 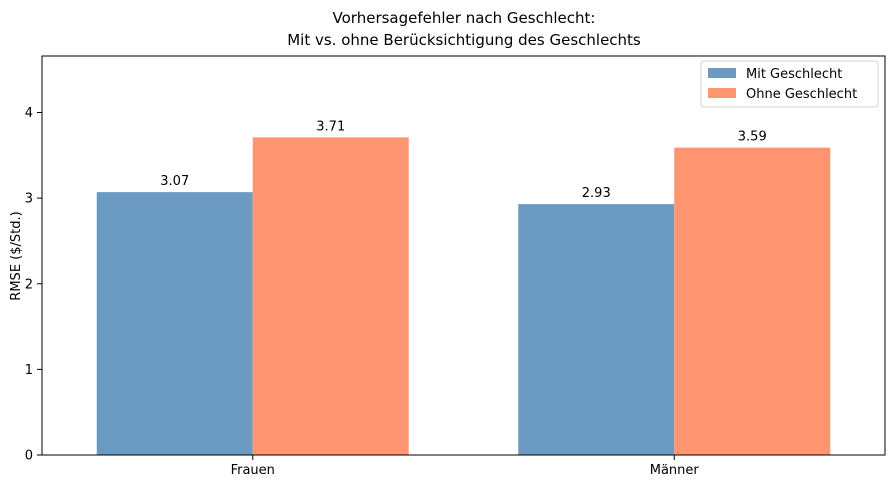 What do you see at coordinates (253, 470) in the screenshot?
I see `x-tick-label: Frauen` at bounding box center [253, 470].